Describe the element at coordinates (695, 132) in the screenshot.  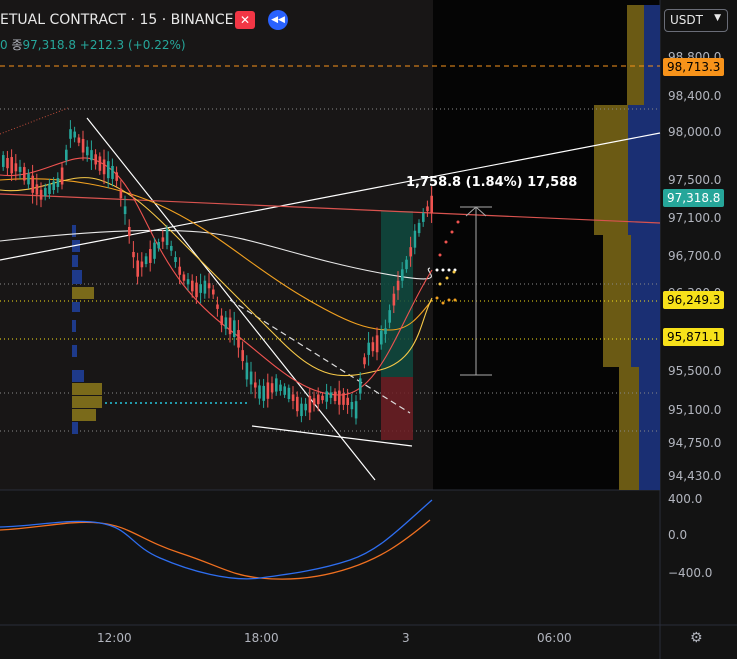
I see `price-axis-label: 98,000.0` at that location.